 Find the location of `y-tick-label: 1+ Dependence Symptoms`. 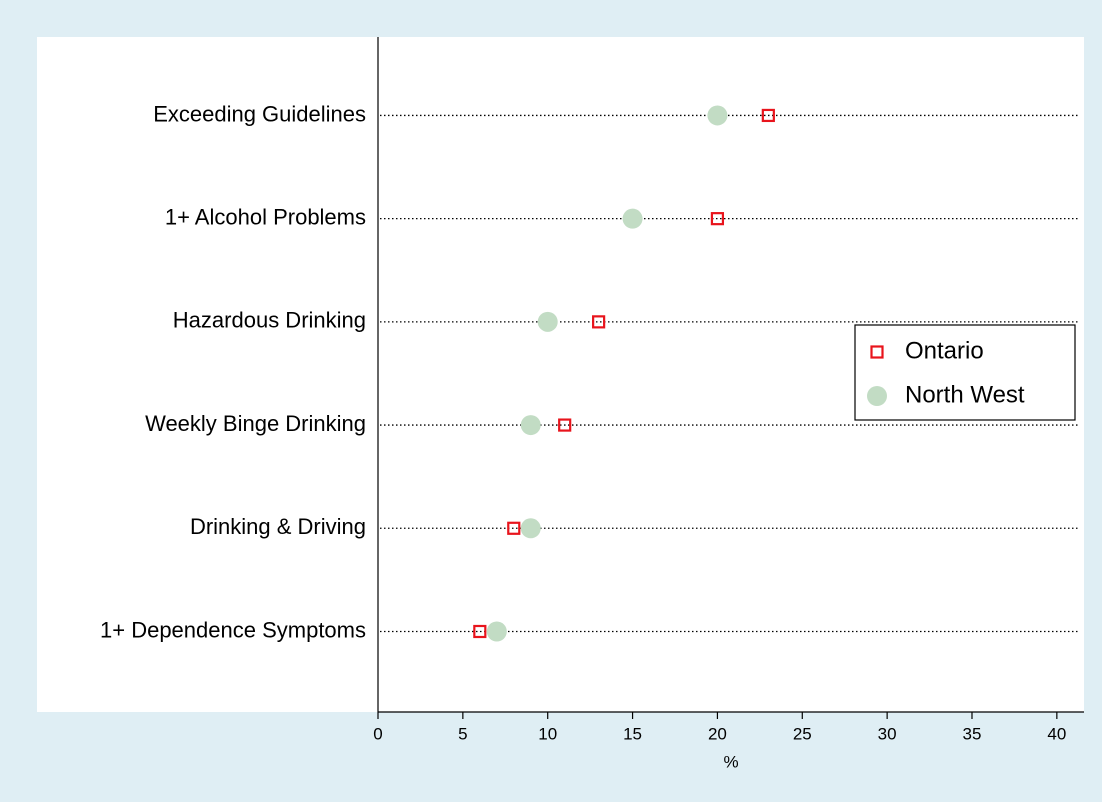

y-tick-label: 1+ Dependence Symptoms is located at coordinates (233, 629).